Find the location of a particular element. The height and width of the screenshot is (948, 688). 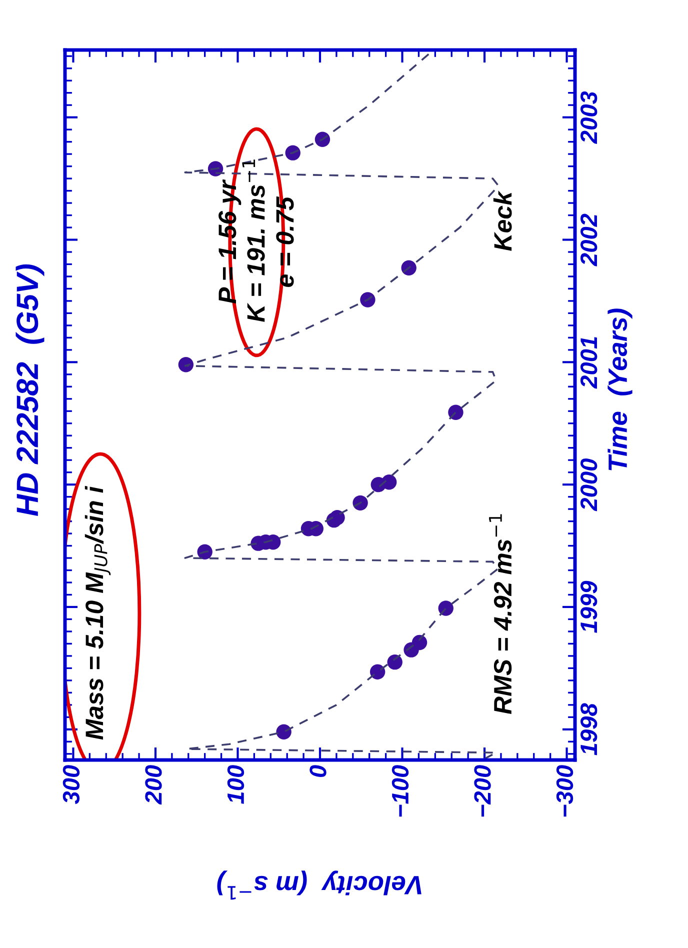

annotation: K = 191. ms$^{−1}$ is located at coordinates (253, 241).